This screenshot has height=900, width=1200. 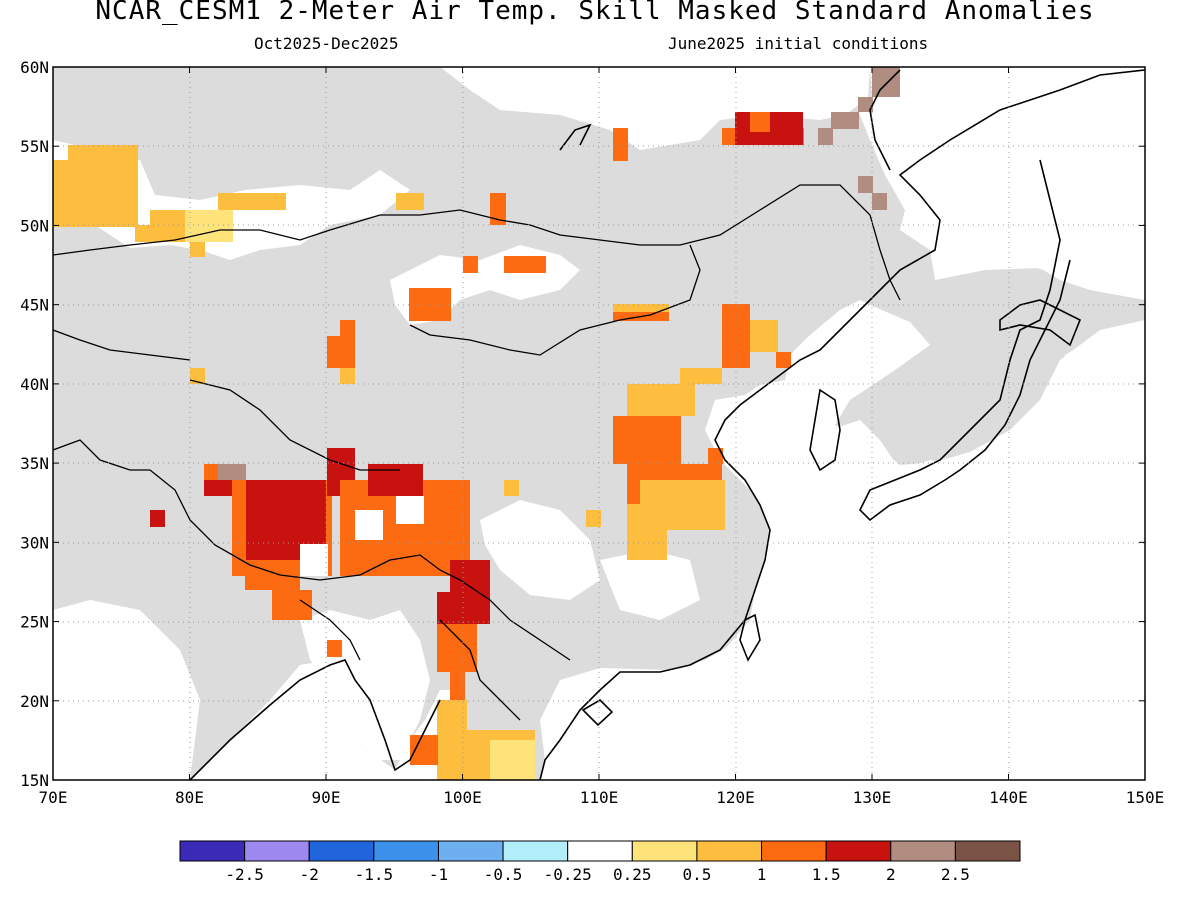 I want to click on unmasked-southchina, so click(x=650, y=585).